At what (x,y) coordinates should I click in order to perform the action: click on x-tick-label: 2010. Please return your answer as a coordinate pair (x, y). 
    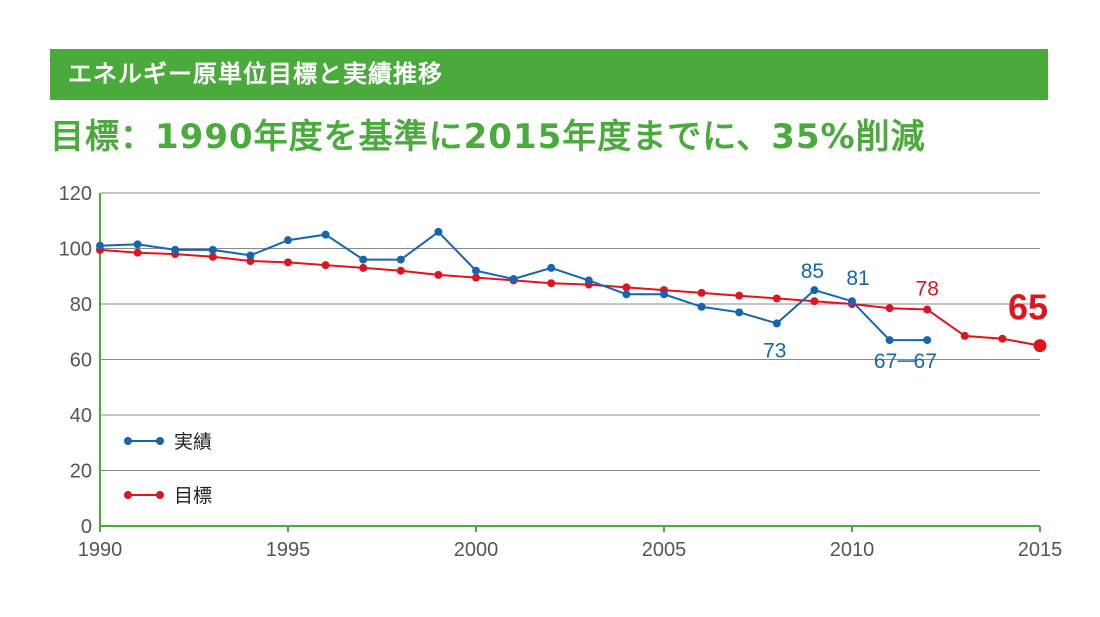
    Looking at the image, I should click on (852, 550).